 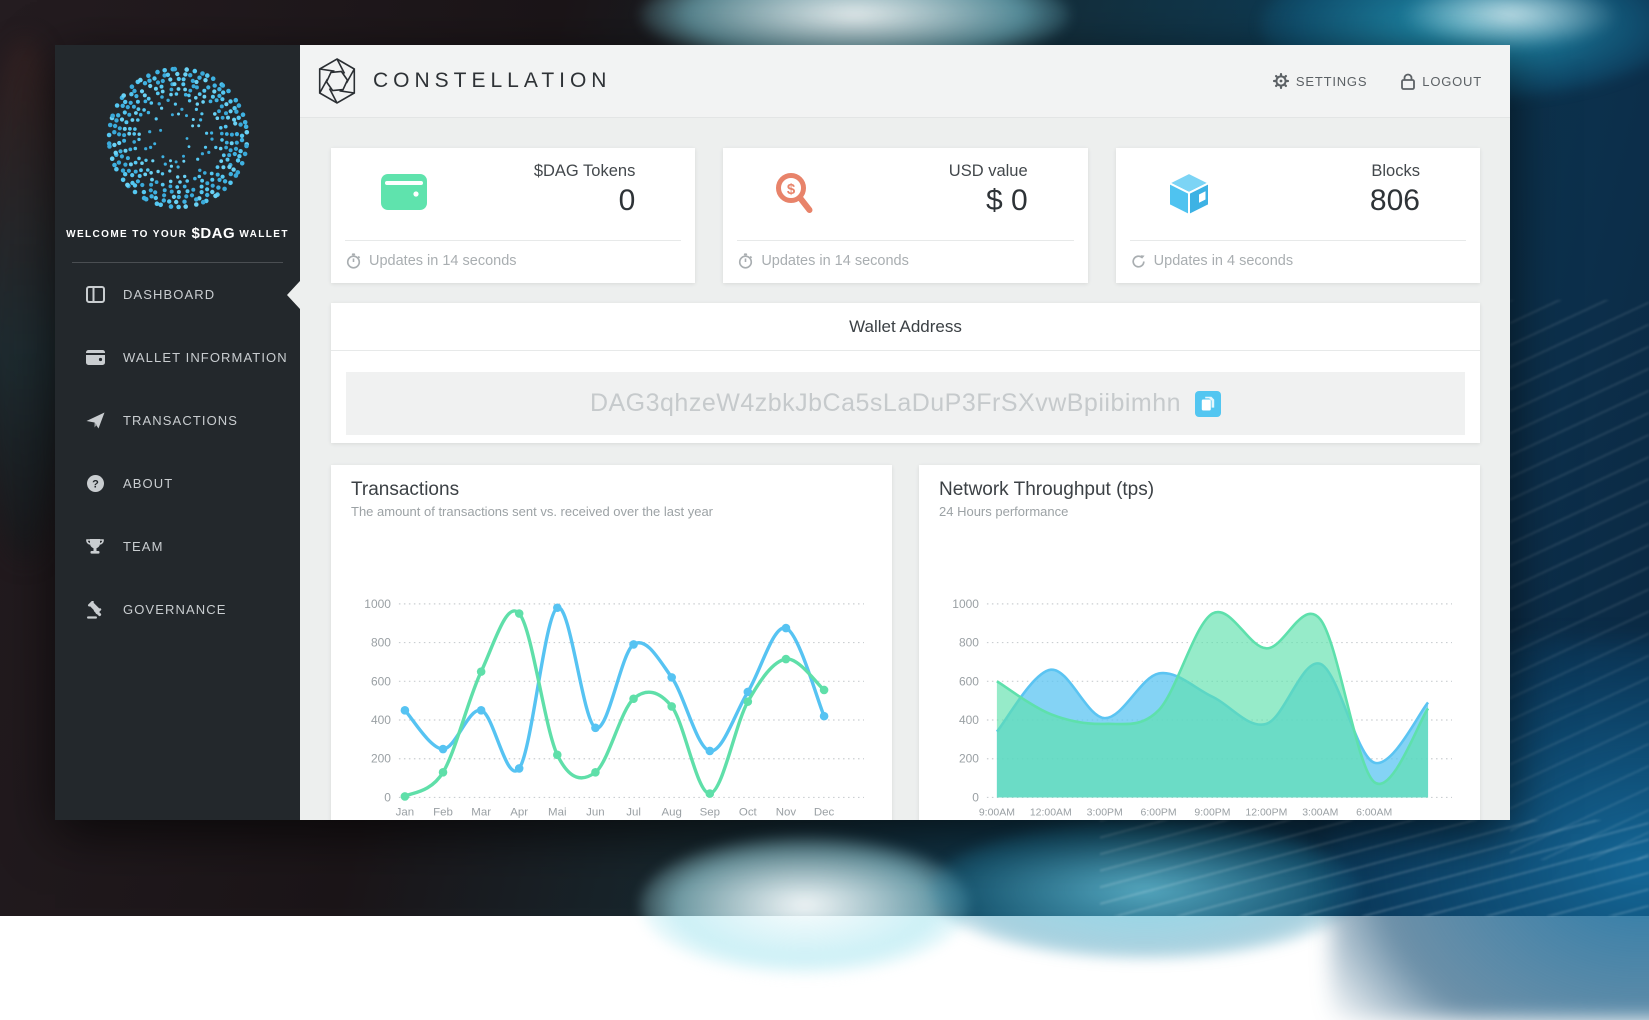 I want to click on svg-text: 3:00PM, so click(x=1105, y=812).